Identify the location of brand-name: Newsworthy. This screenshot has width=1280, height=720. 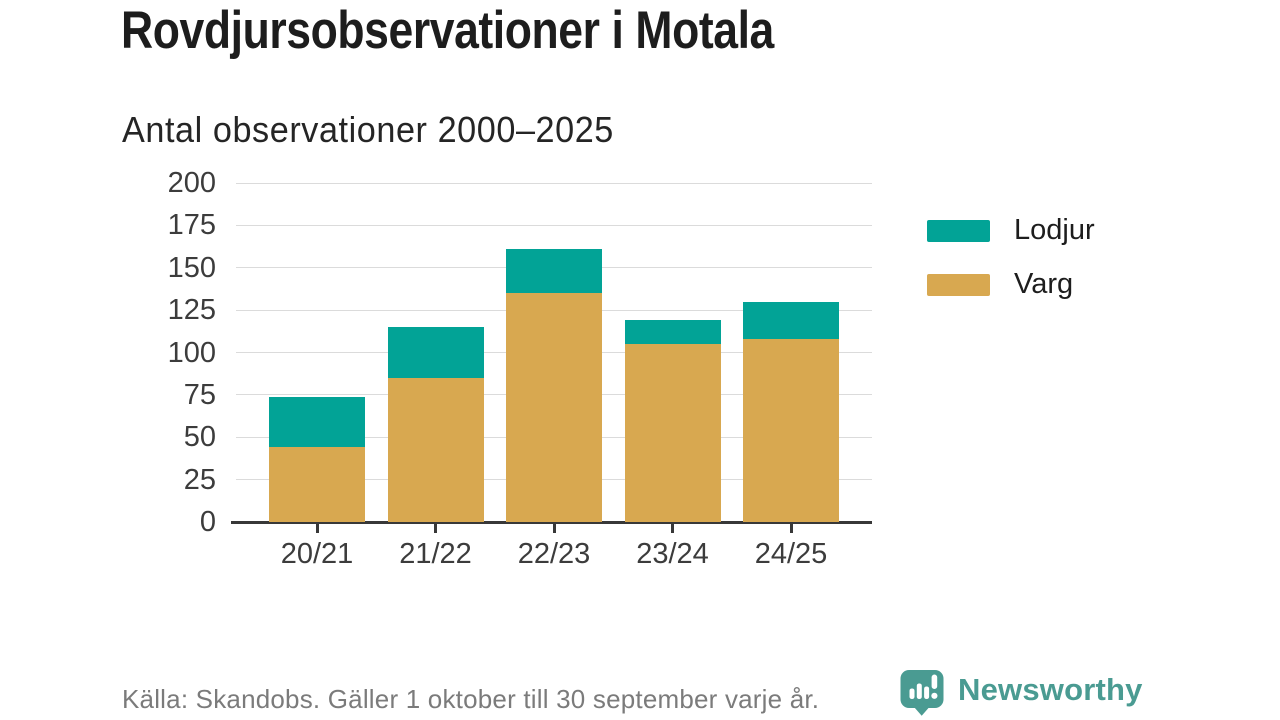
(1050, 689).